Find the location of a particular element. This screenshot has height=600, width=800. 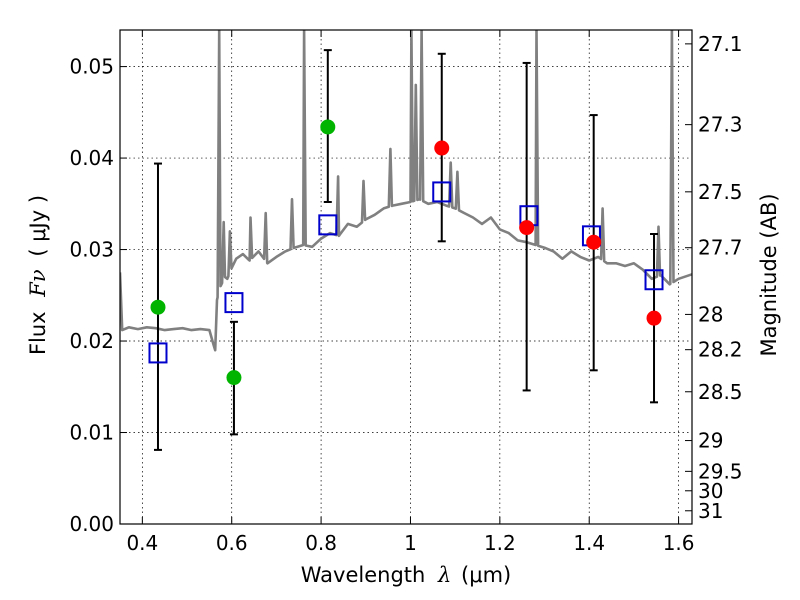

x-tick-label: 1.6 is located at coordinates (679, 543).